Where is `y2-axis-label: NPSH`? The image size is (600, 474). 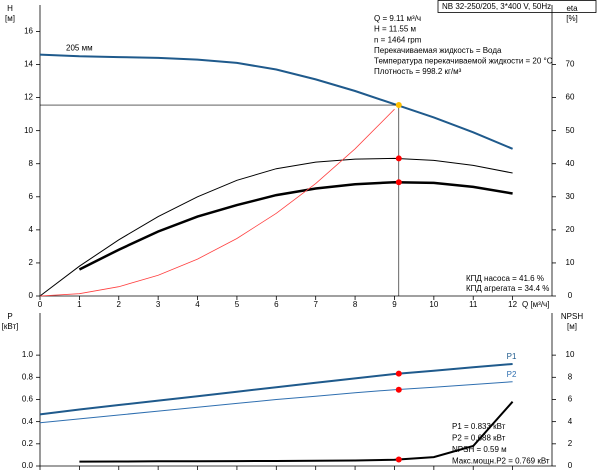 y2-axis-label: NPSH is located at coordinates (572, 316).